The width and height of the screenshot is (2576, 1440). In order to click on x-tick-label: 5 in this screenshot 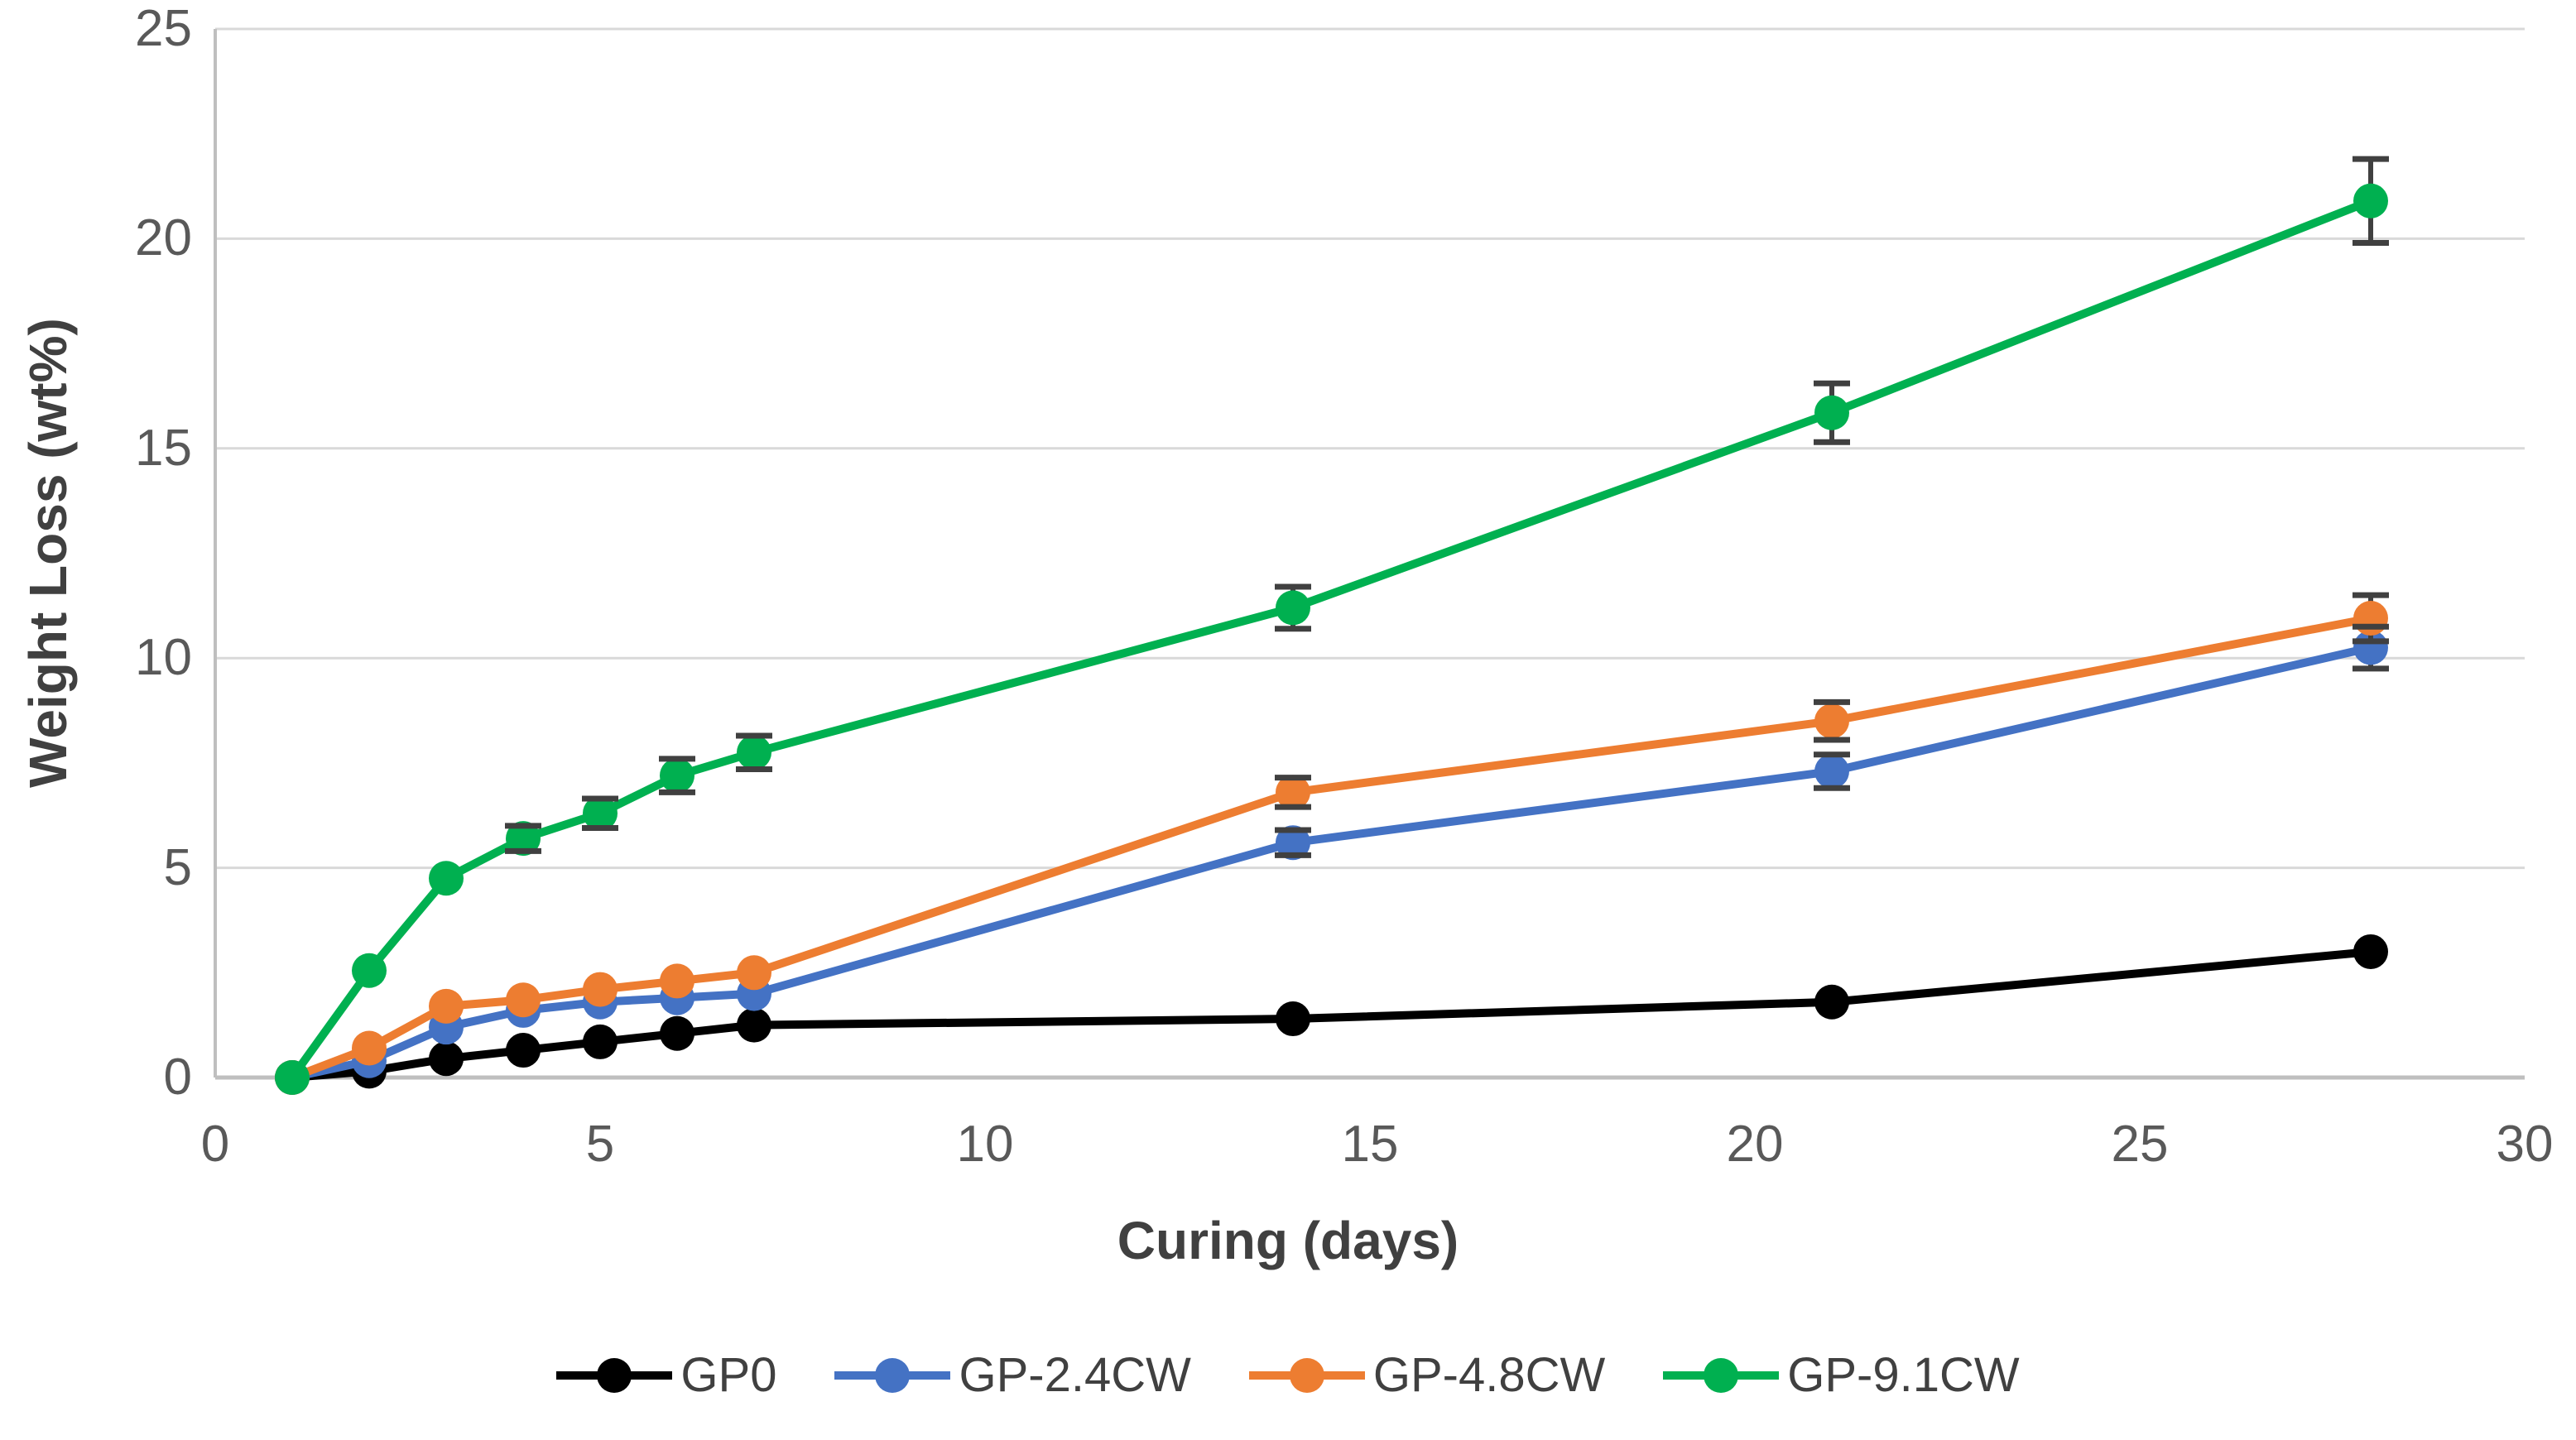, I will do `click(600, 1144)`.